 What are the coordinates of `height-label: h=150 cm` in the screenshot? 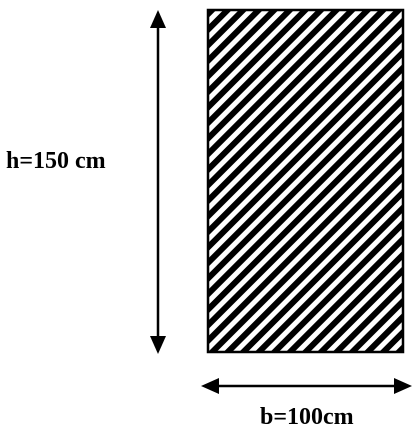 It's located at (56, 161).